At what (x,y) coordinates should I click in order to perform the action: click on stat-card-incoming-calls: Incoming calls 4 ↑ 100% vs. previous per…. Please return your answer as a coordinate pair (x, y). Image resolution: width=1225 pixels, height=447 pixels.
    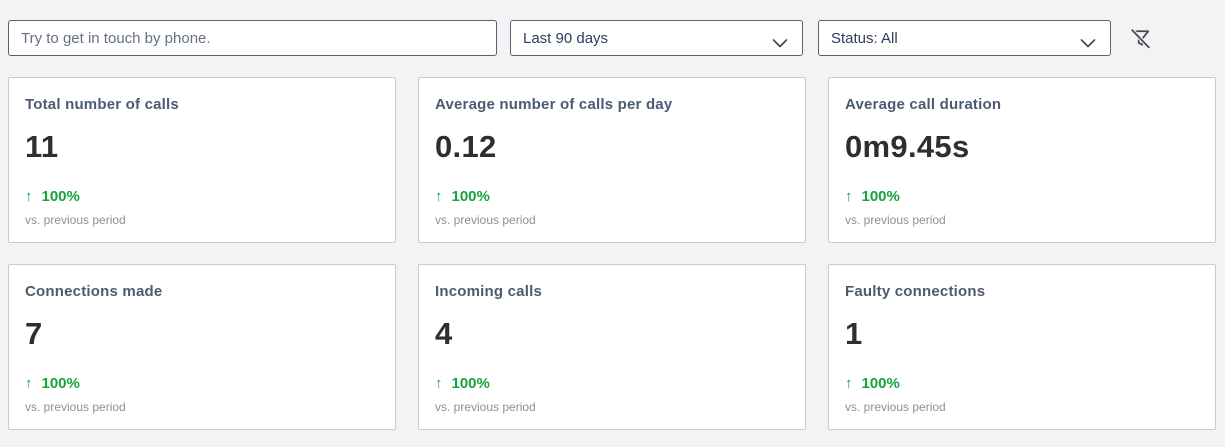
    Looking at the image, I should click on (612, 347).